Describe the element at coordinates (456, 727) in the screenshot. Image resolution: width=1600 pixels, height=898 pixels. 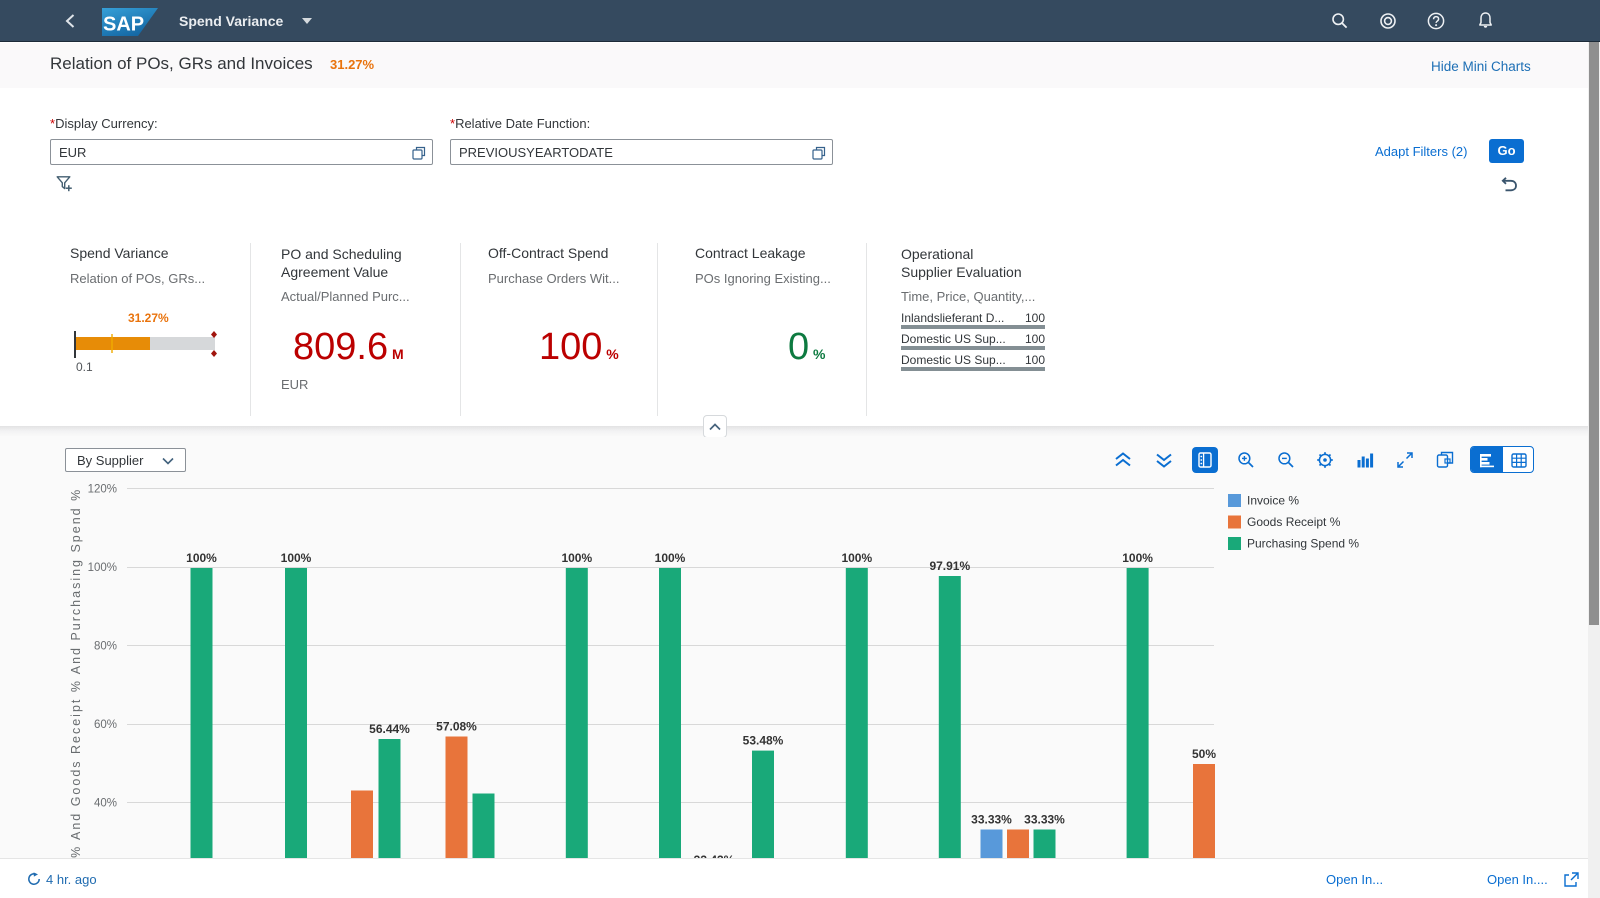
I see `svg-text: 57.08%` at that location.